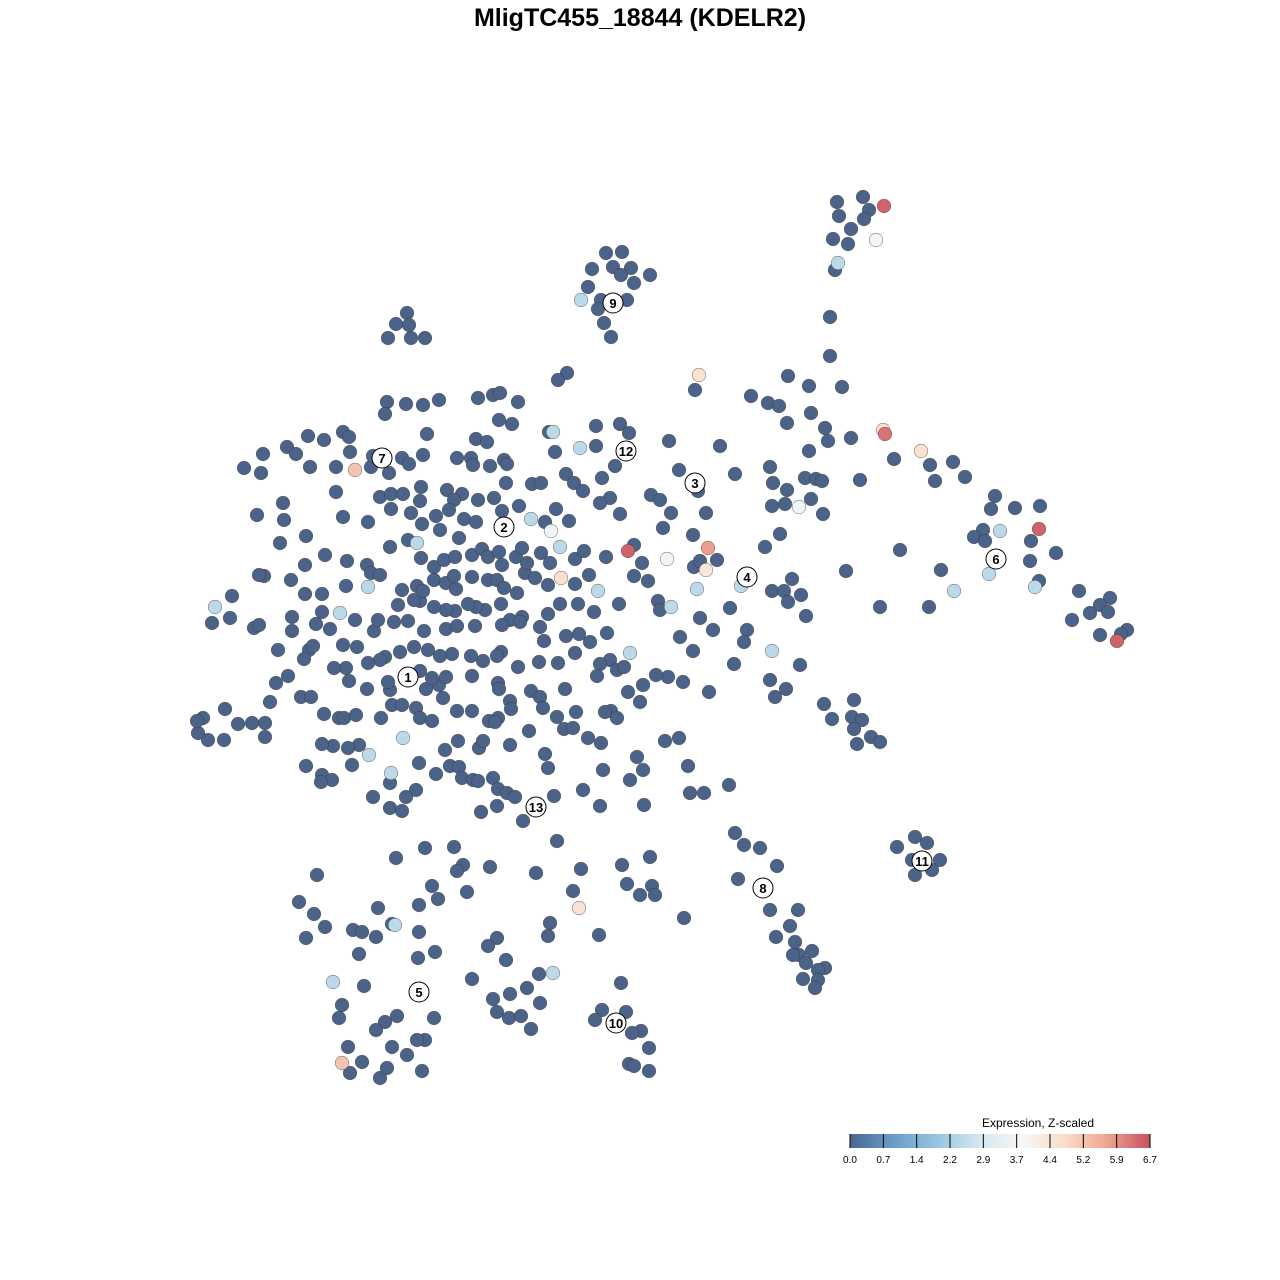  I want to click on cluster-label-text: 7, so click(381, 458).